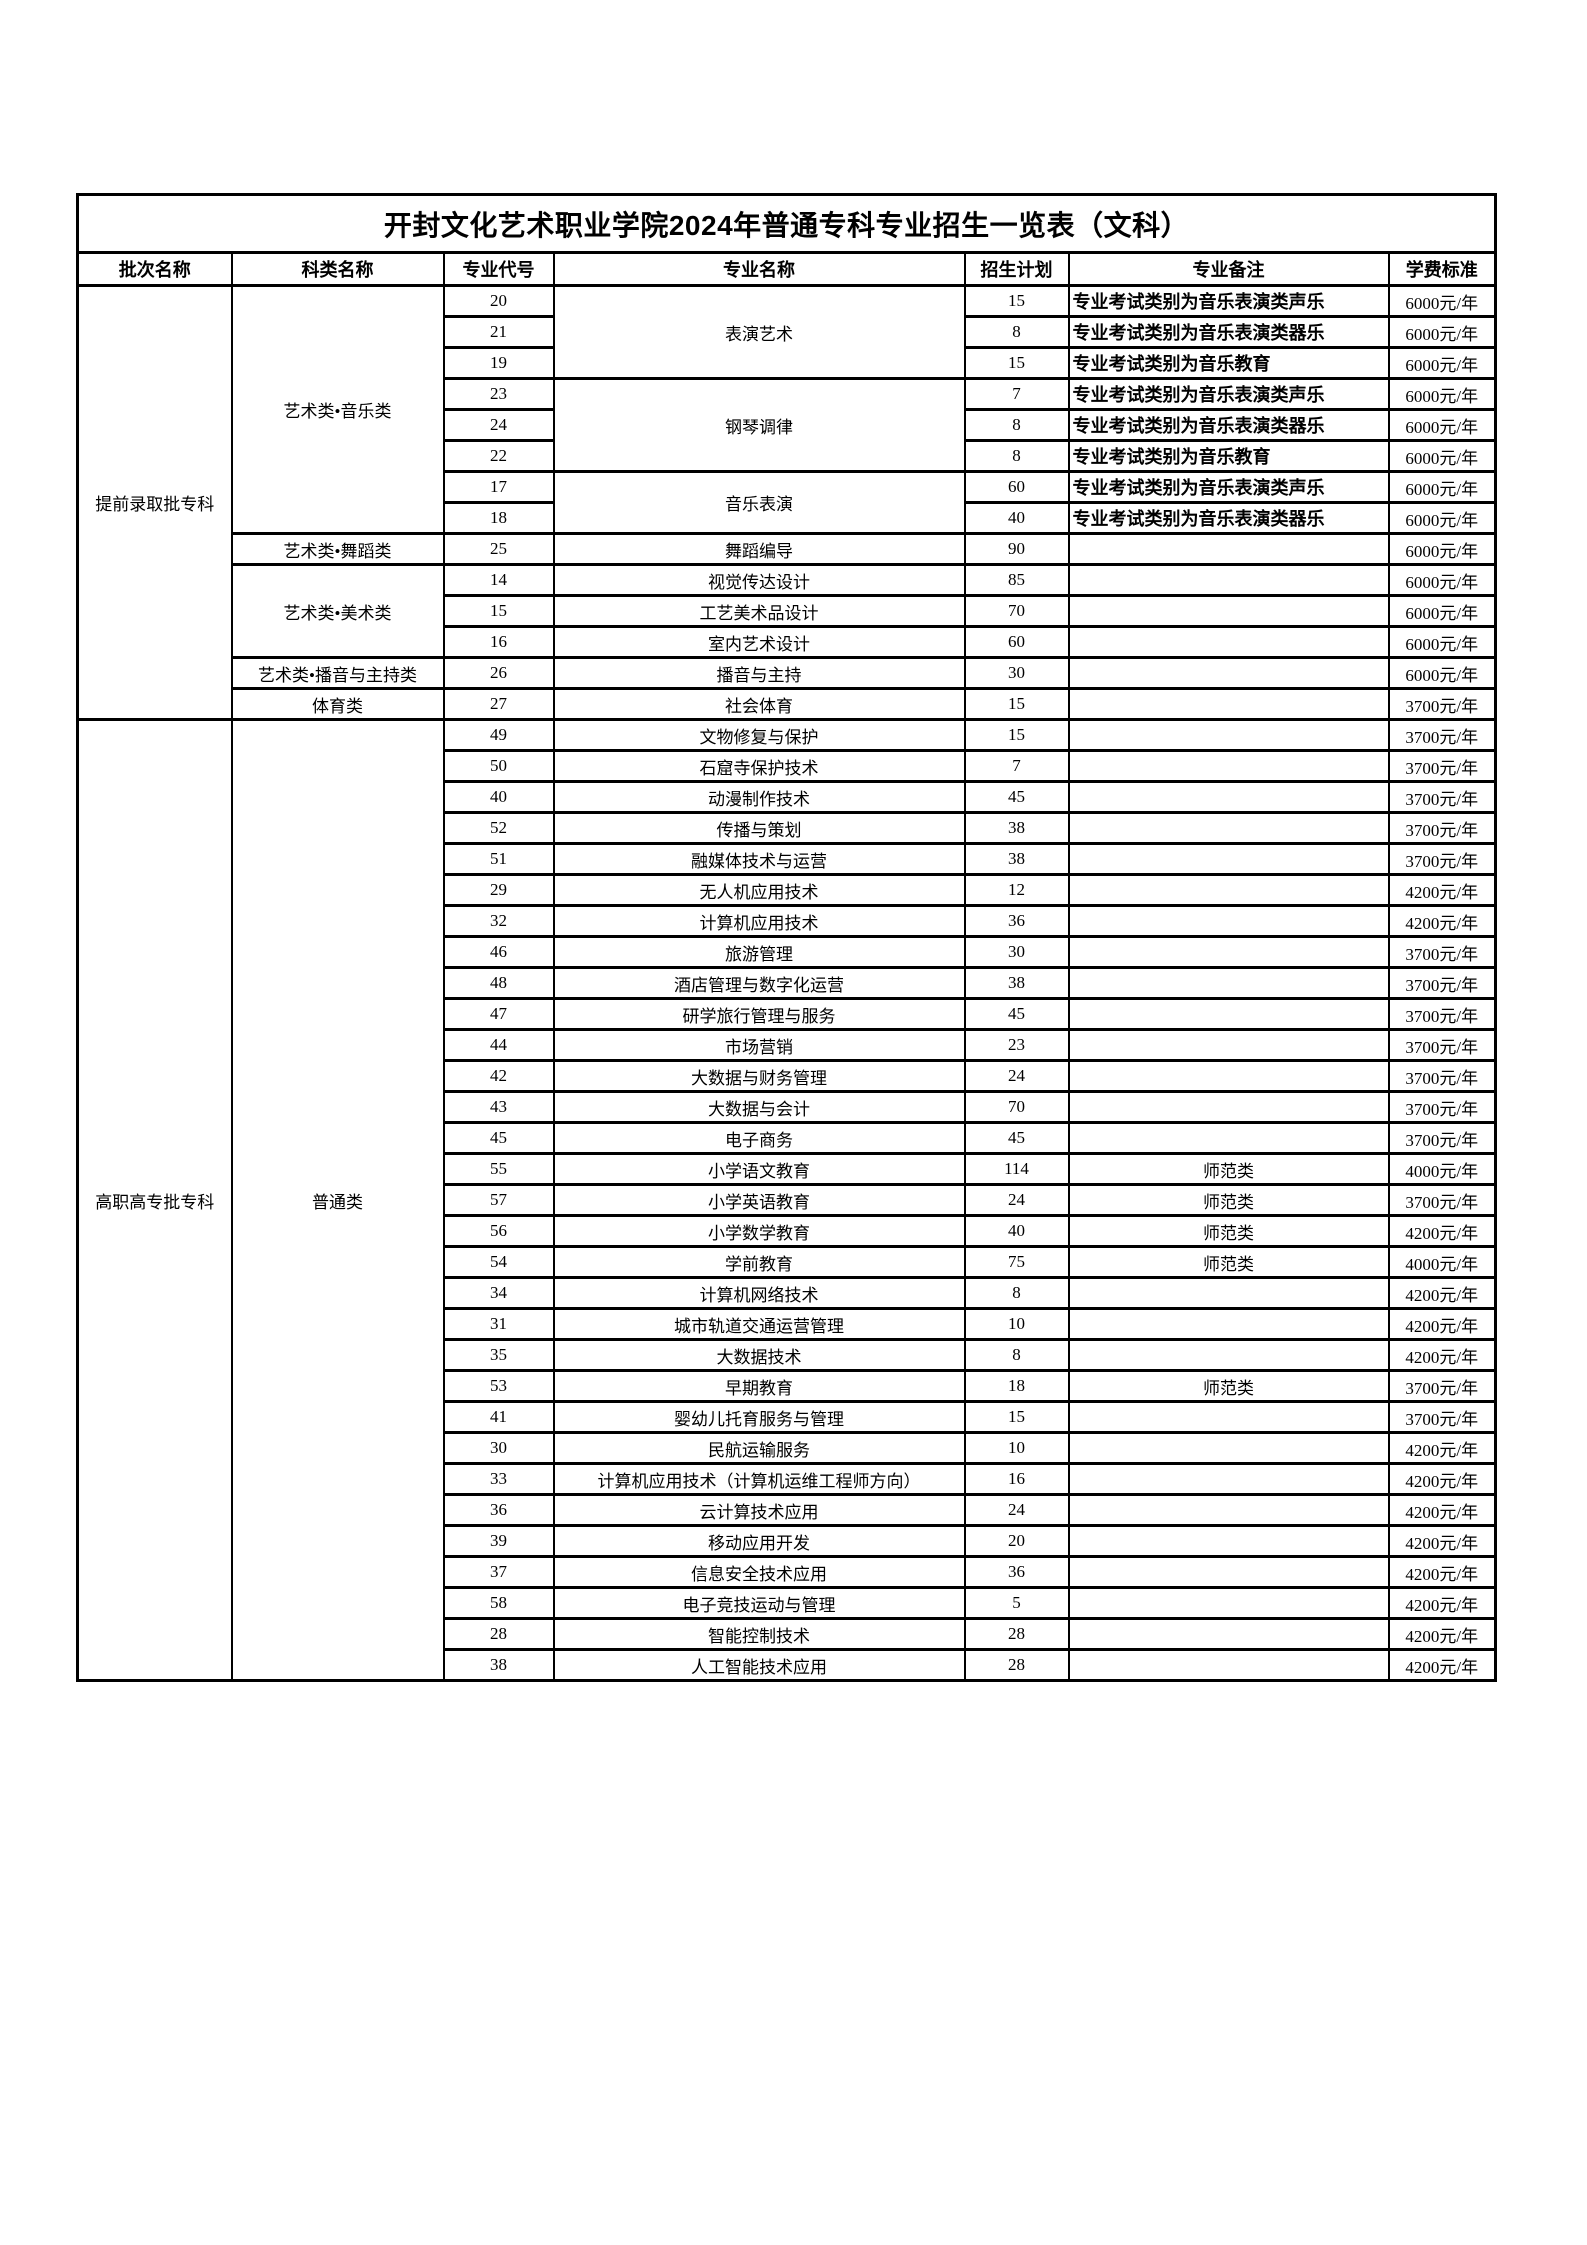 The height and width of the screenshot is (2245, 1587). Describe the element at coordinates (759, 1200) in the screenshot. I see `major-name-cell: 小学英语教育` at that location.